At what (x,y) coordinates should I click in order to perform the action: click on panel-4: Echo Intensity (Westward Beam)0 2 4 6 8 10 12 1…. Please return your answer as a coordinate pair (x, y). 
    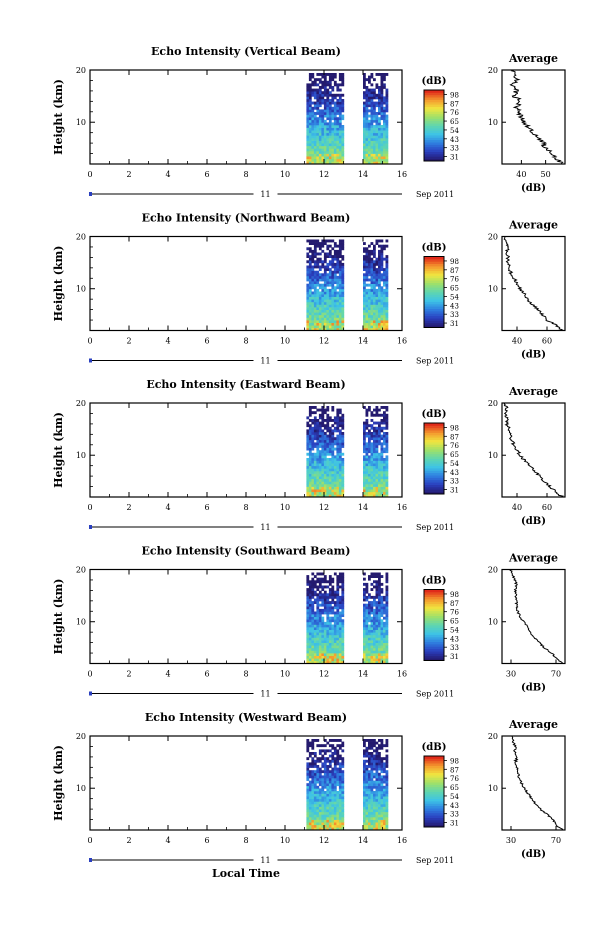
    Looking at the image, I should click on (309, 788).